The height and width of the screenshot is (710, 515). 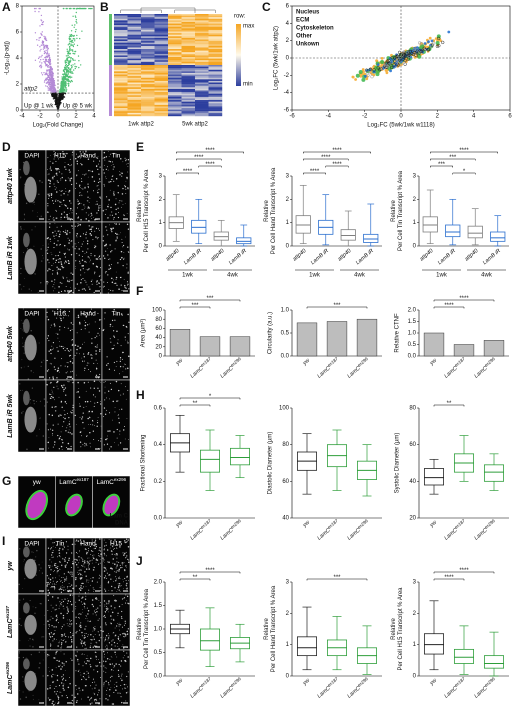 I want to click on x-tick-label: -4, so click(x=22, y=117).